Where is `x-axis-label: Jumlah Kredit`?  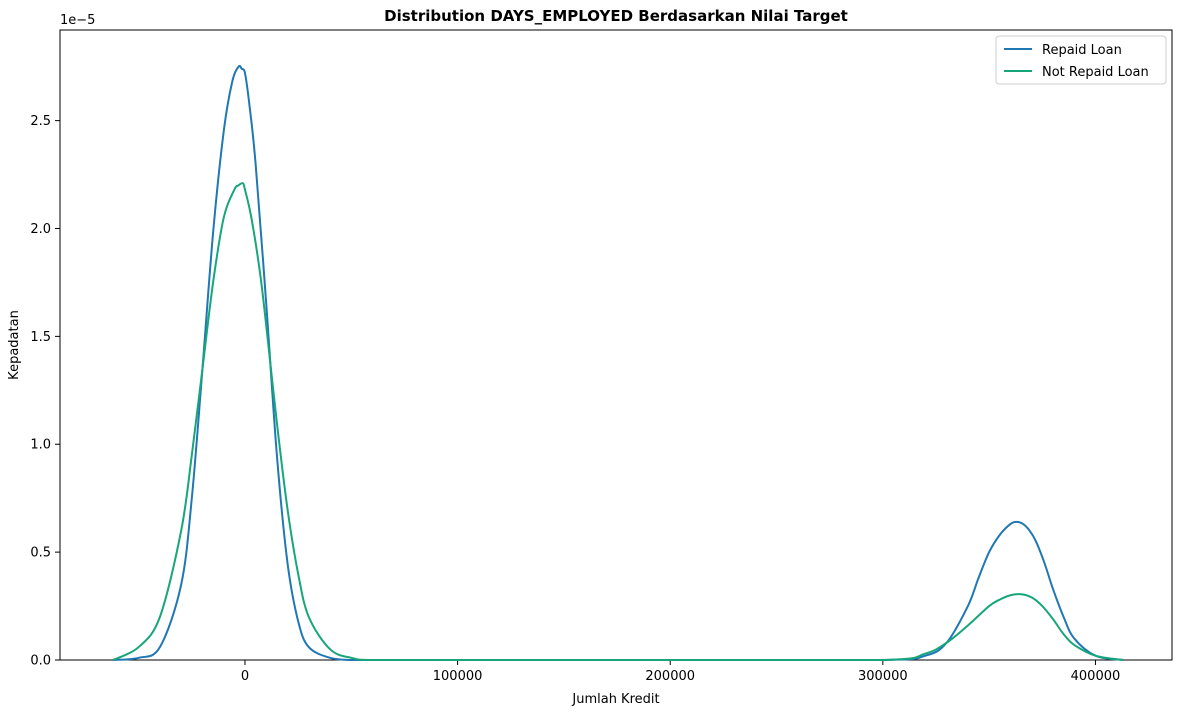
x-axis-label: Jumlah Kredit is located at coordinates (615, 699).